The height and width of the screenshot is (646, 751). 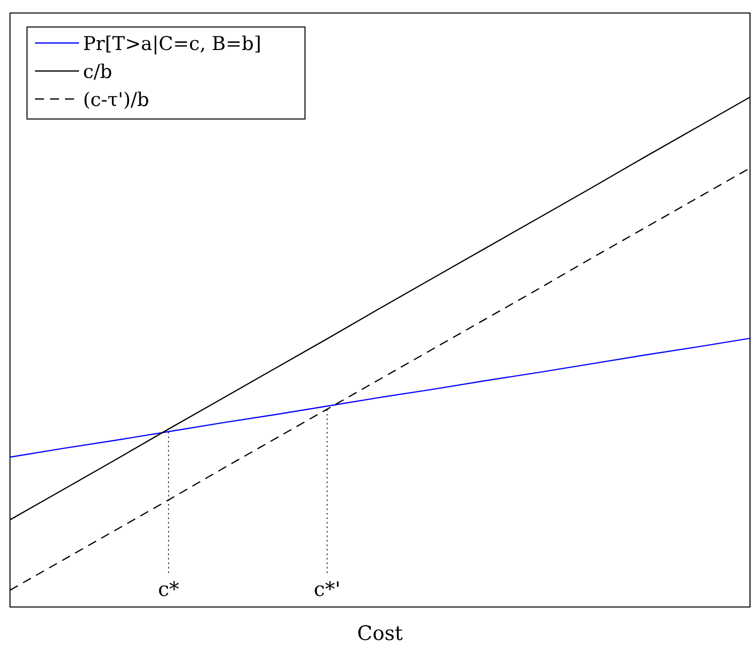 What do you see at coordinates (380, 633) in the screenshot?
I see `x-axis-title: Cost` at bounding box center [380, 633].